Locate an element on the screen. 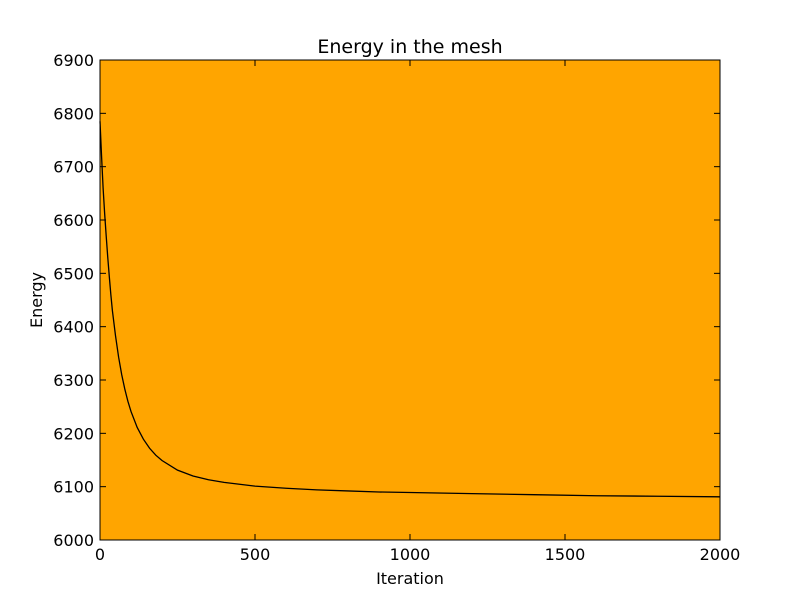 The width and height of the screenshot is (800, 600). x-tick-label: 500 is located at coordinates (255, 554).